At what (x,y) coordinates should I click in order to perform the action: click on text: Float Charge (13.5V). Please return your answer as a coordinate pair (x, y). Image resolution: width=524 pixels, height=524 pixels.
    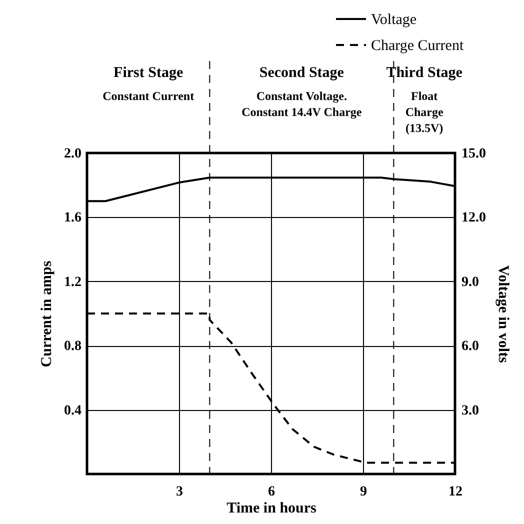
    Looking at the image, I should click on (424, 112).